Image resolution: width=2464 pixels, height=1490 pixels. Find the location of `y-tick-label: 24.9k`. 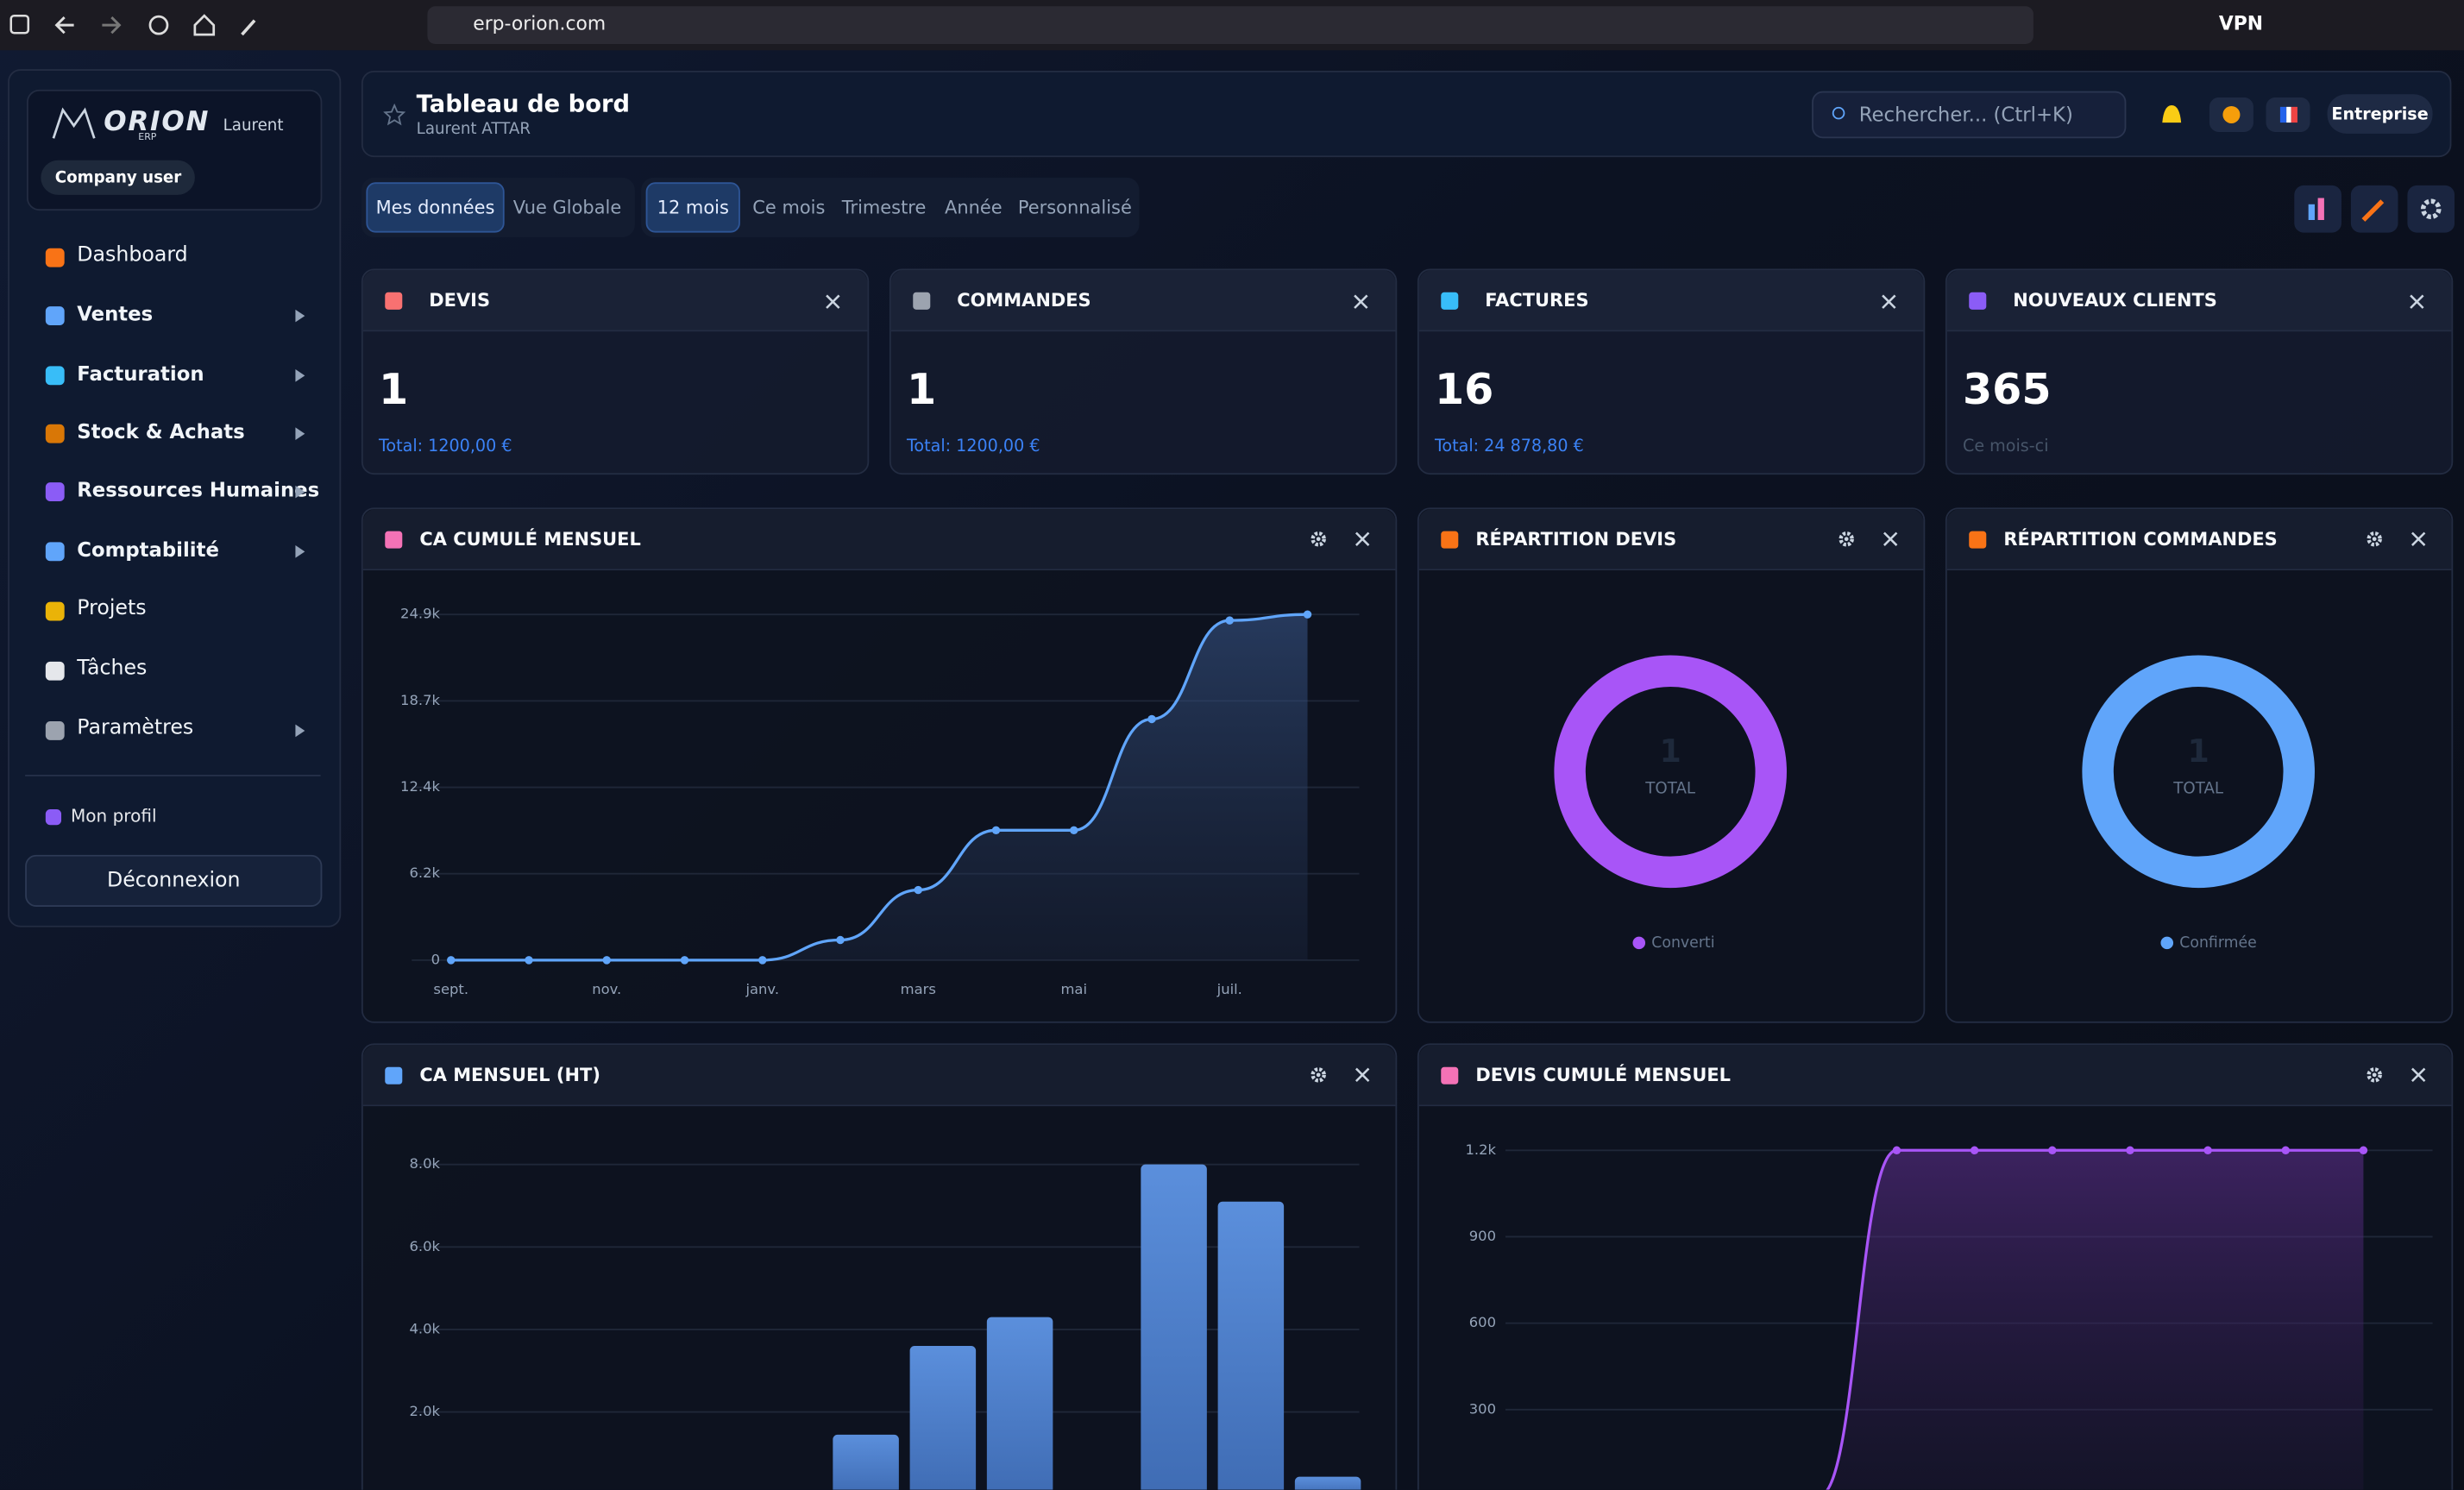

y-tick-label: 24.9k is located at coordinates (420, 614).